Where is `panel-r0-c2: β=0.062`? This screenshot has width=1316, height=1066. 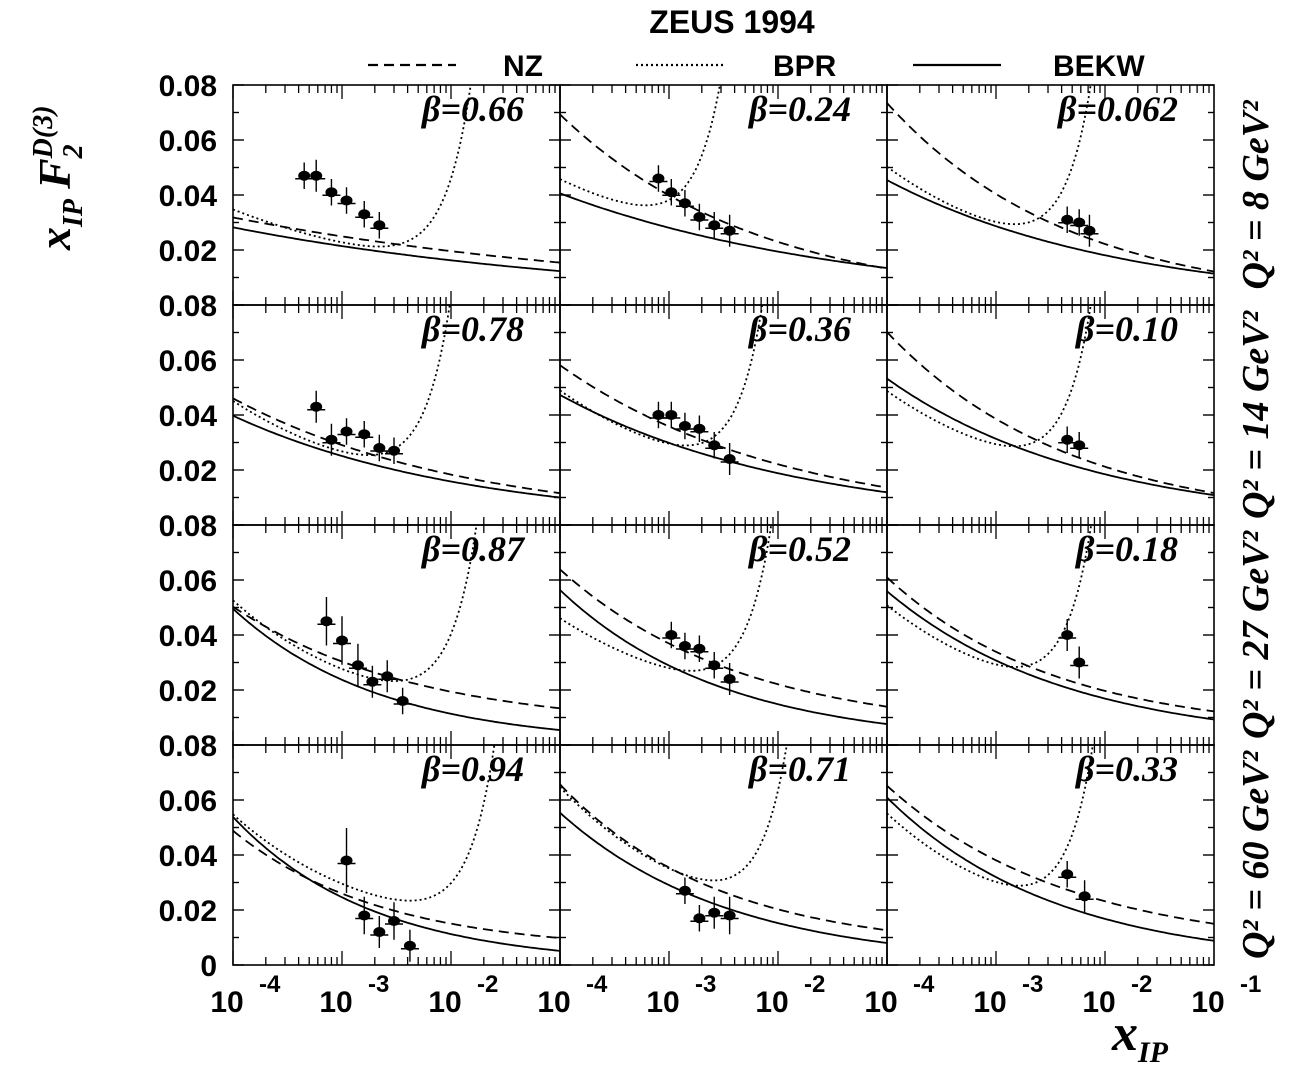
panel-r0-c2: β=0.062 is located at coordinates (1050, 195).